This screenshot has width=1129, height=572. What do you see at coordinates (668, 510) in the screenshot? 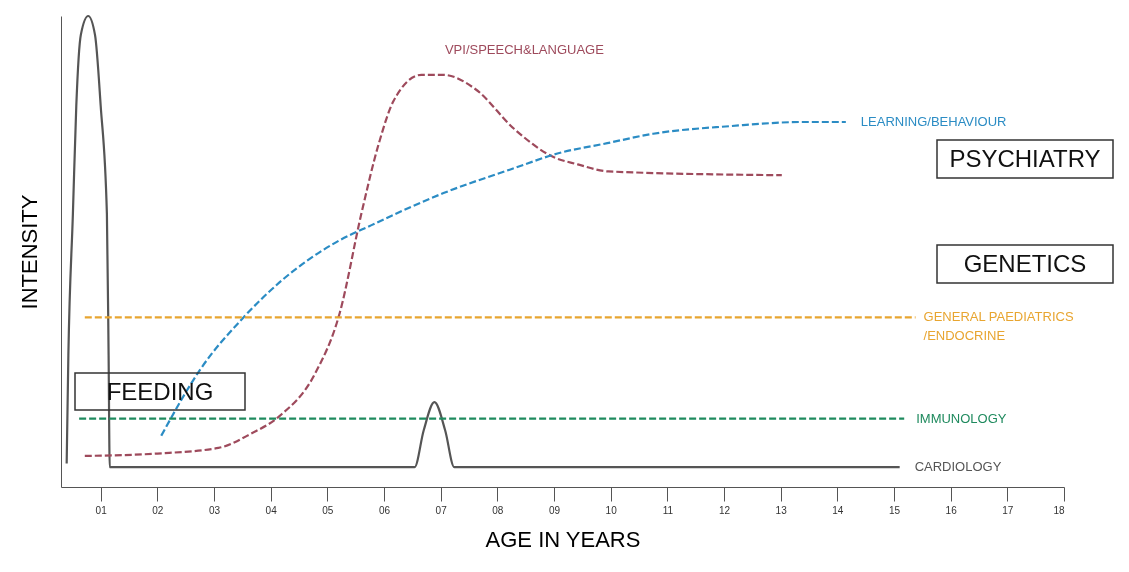
I see `x-tick-label: 11` at bounding box center [668, 510].